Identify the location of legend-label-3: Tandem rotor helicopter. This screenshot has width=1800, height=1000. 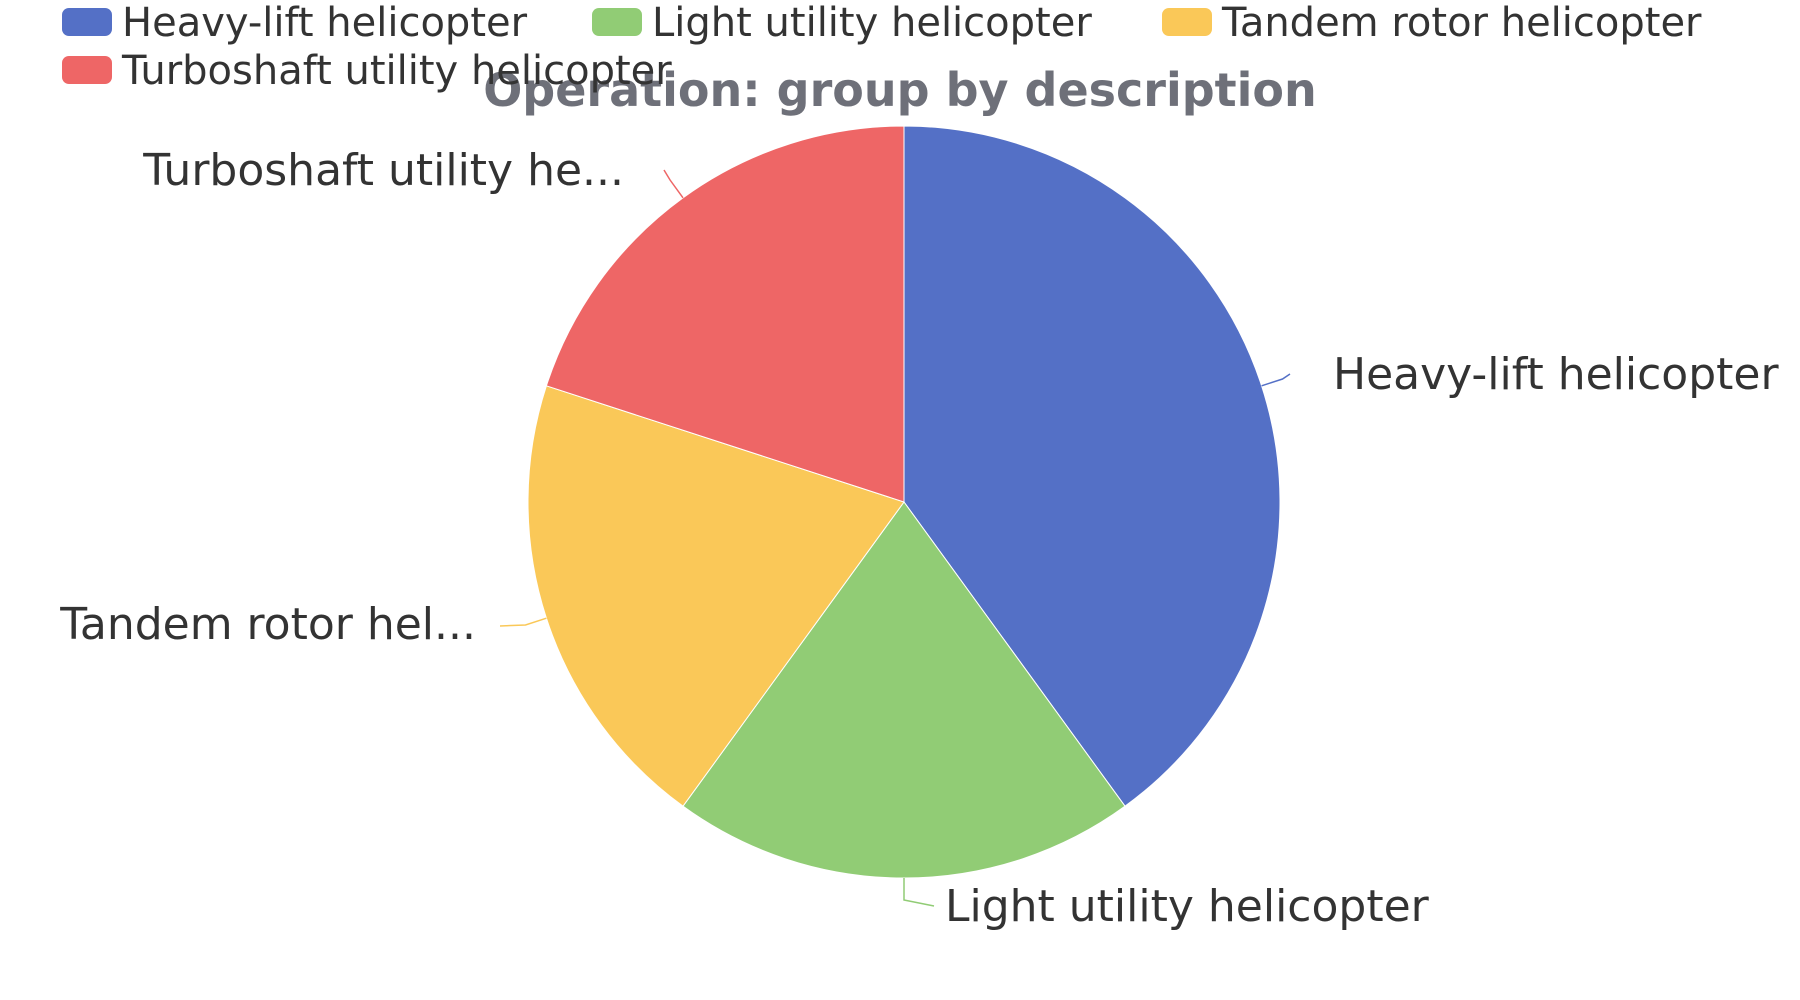
(1461, 23).